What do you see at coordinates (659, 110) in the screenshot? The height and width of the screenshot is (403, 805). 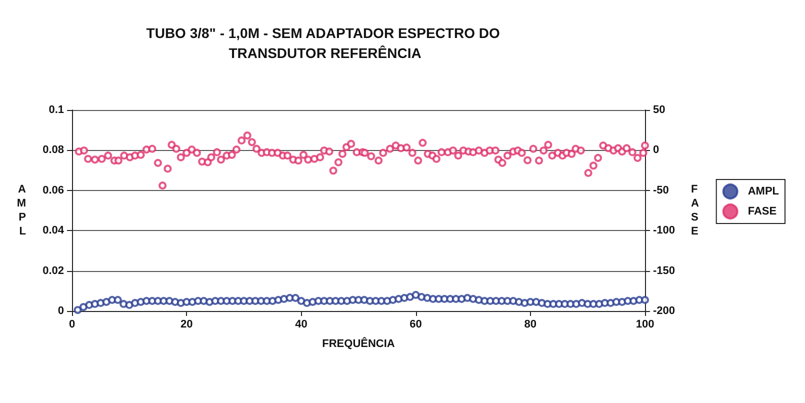 I see `y2-tick-label: 50` at bounding box center [659, 110].